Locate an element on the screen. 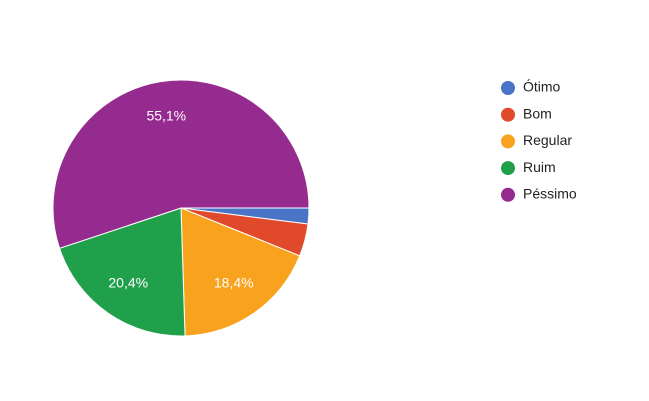 The width and height of the screenshot is (649, 401). legend-label: Regular is located at coordinates (547, 140).